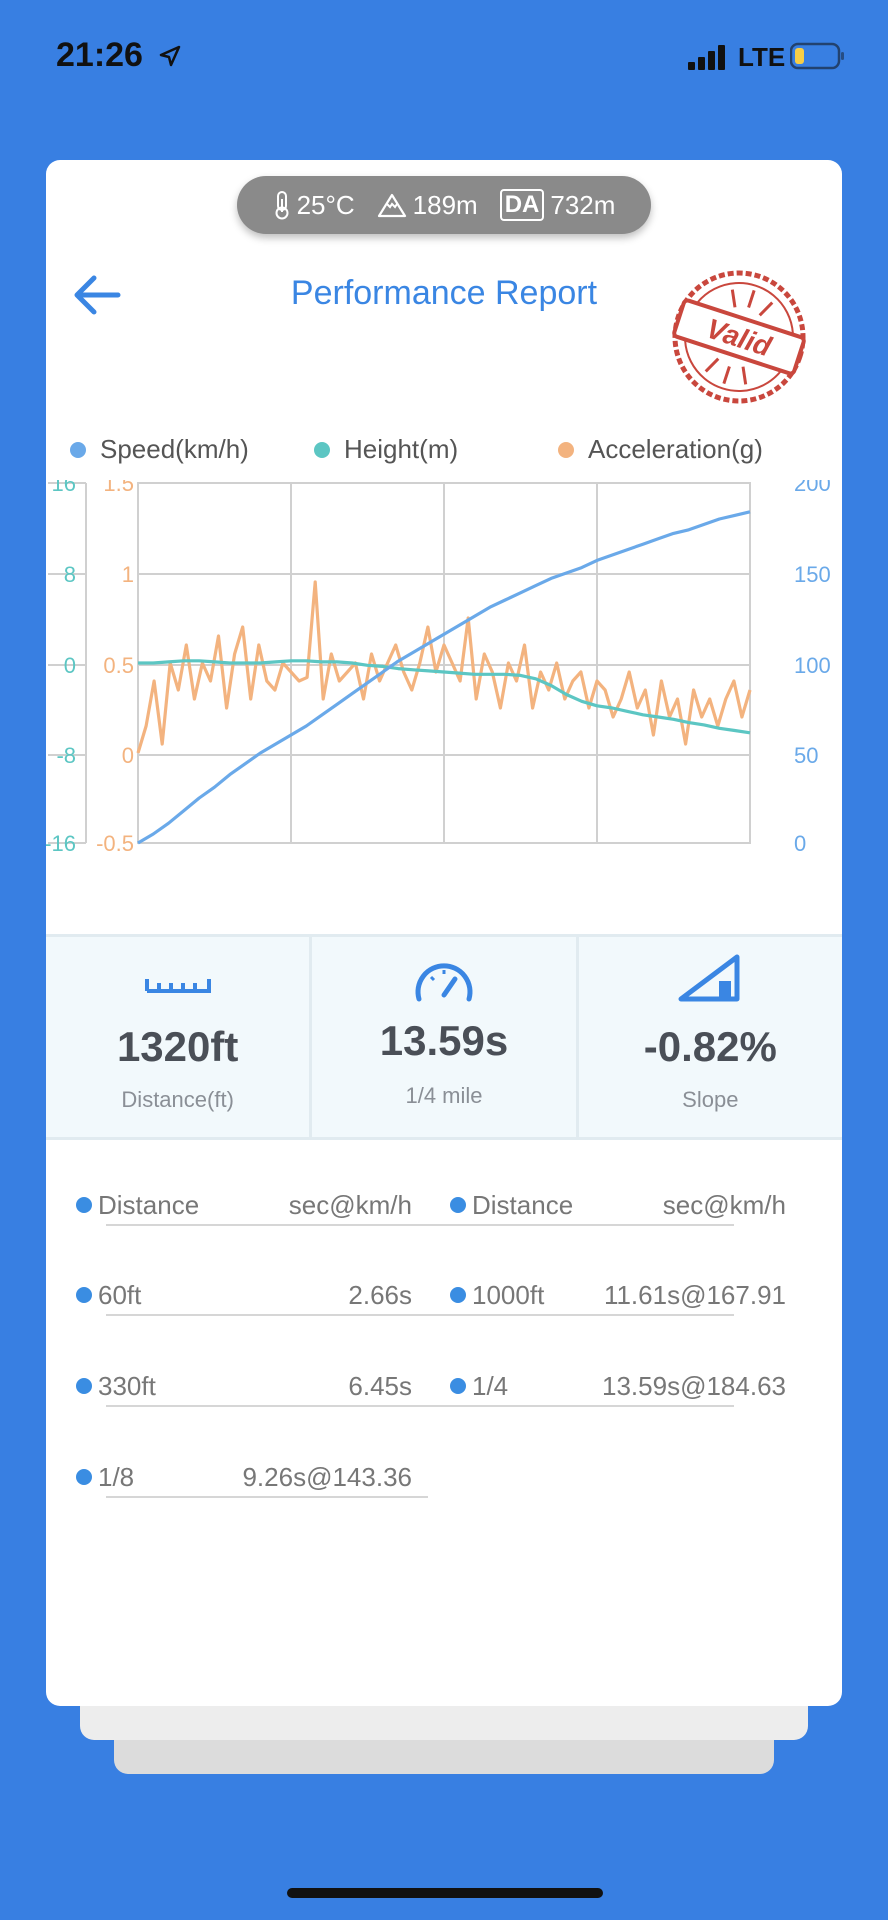  Describe the element at coordinates (710, 1099) in the screenshot. I see `stat-slope-label: Slope` at that location.